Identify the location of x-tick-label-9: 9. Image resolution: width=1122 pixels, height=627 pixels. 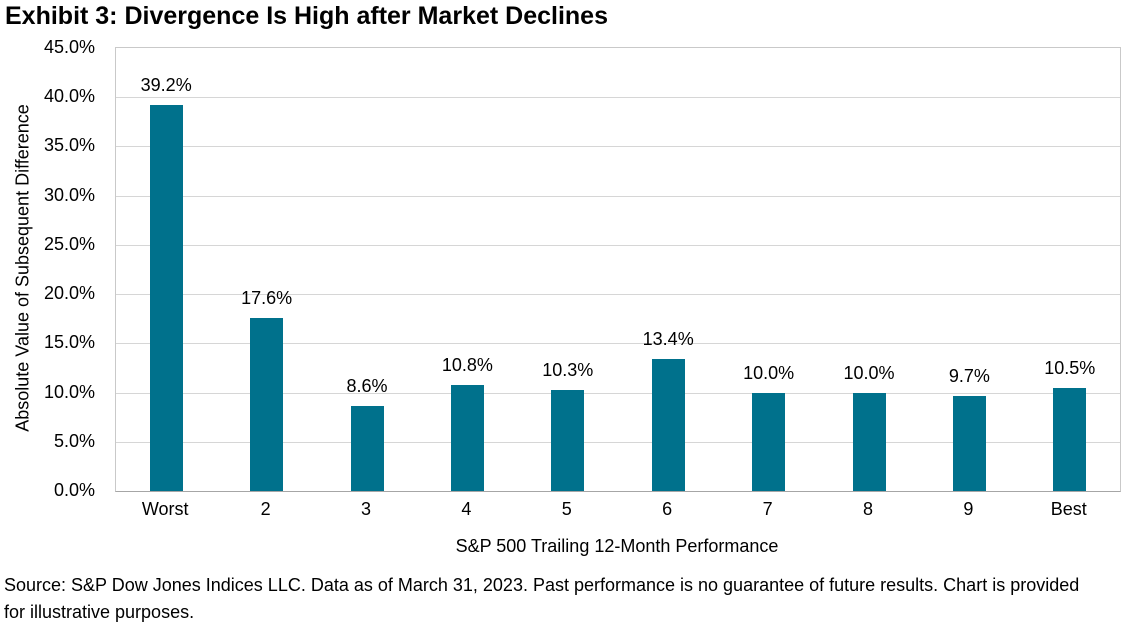
(968, 509).